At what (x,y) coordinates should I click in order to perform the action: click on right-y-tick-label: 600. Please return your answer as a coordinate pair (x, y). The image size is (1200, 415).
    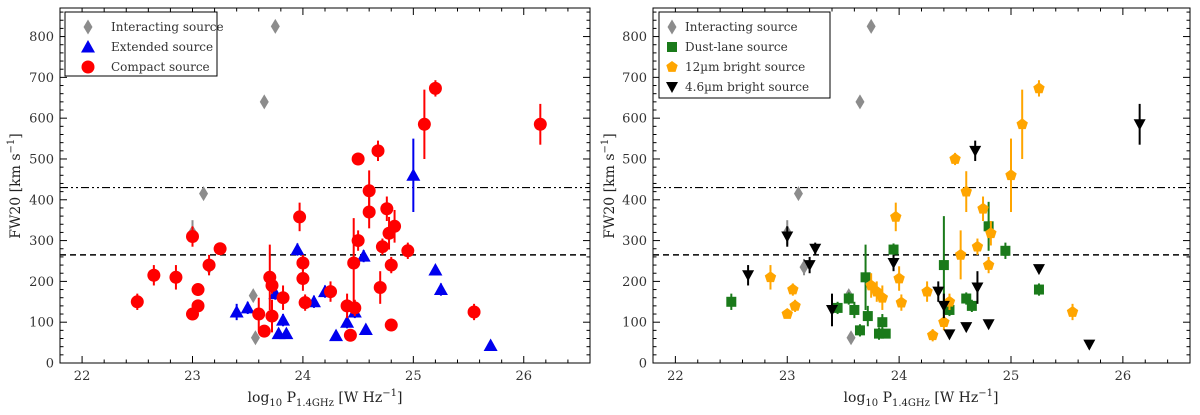
    Looking at the image, I should click on (634, 119).